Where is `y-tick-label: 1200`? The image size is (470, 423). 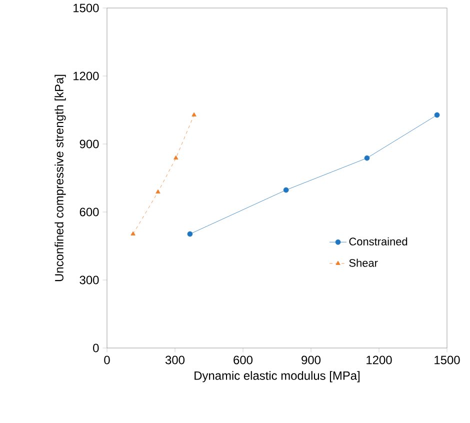 y-tick-label: 1200 is located at coordinates (86, 76).